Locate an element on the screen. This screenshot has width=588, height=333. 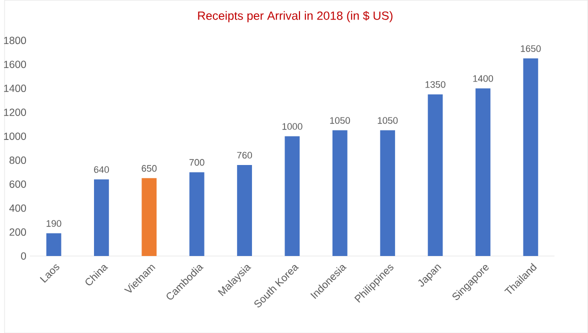
y-tick-label: 400 is located at coordinates (17, 208).